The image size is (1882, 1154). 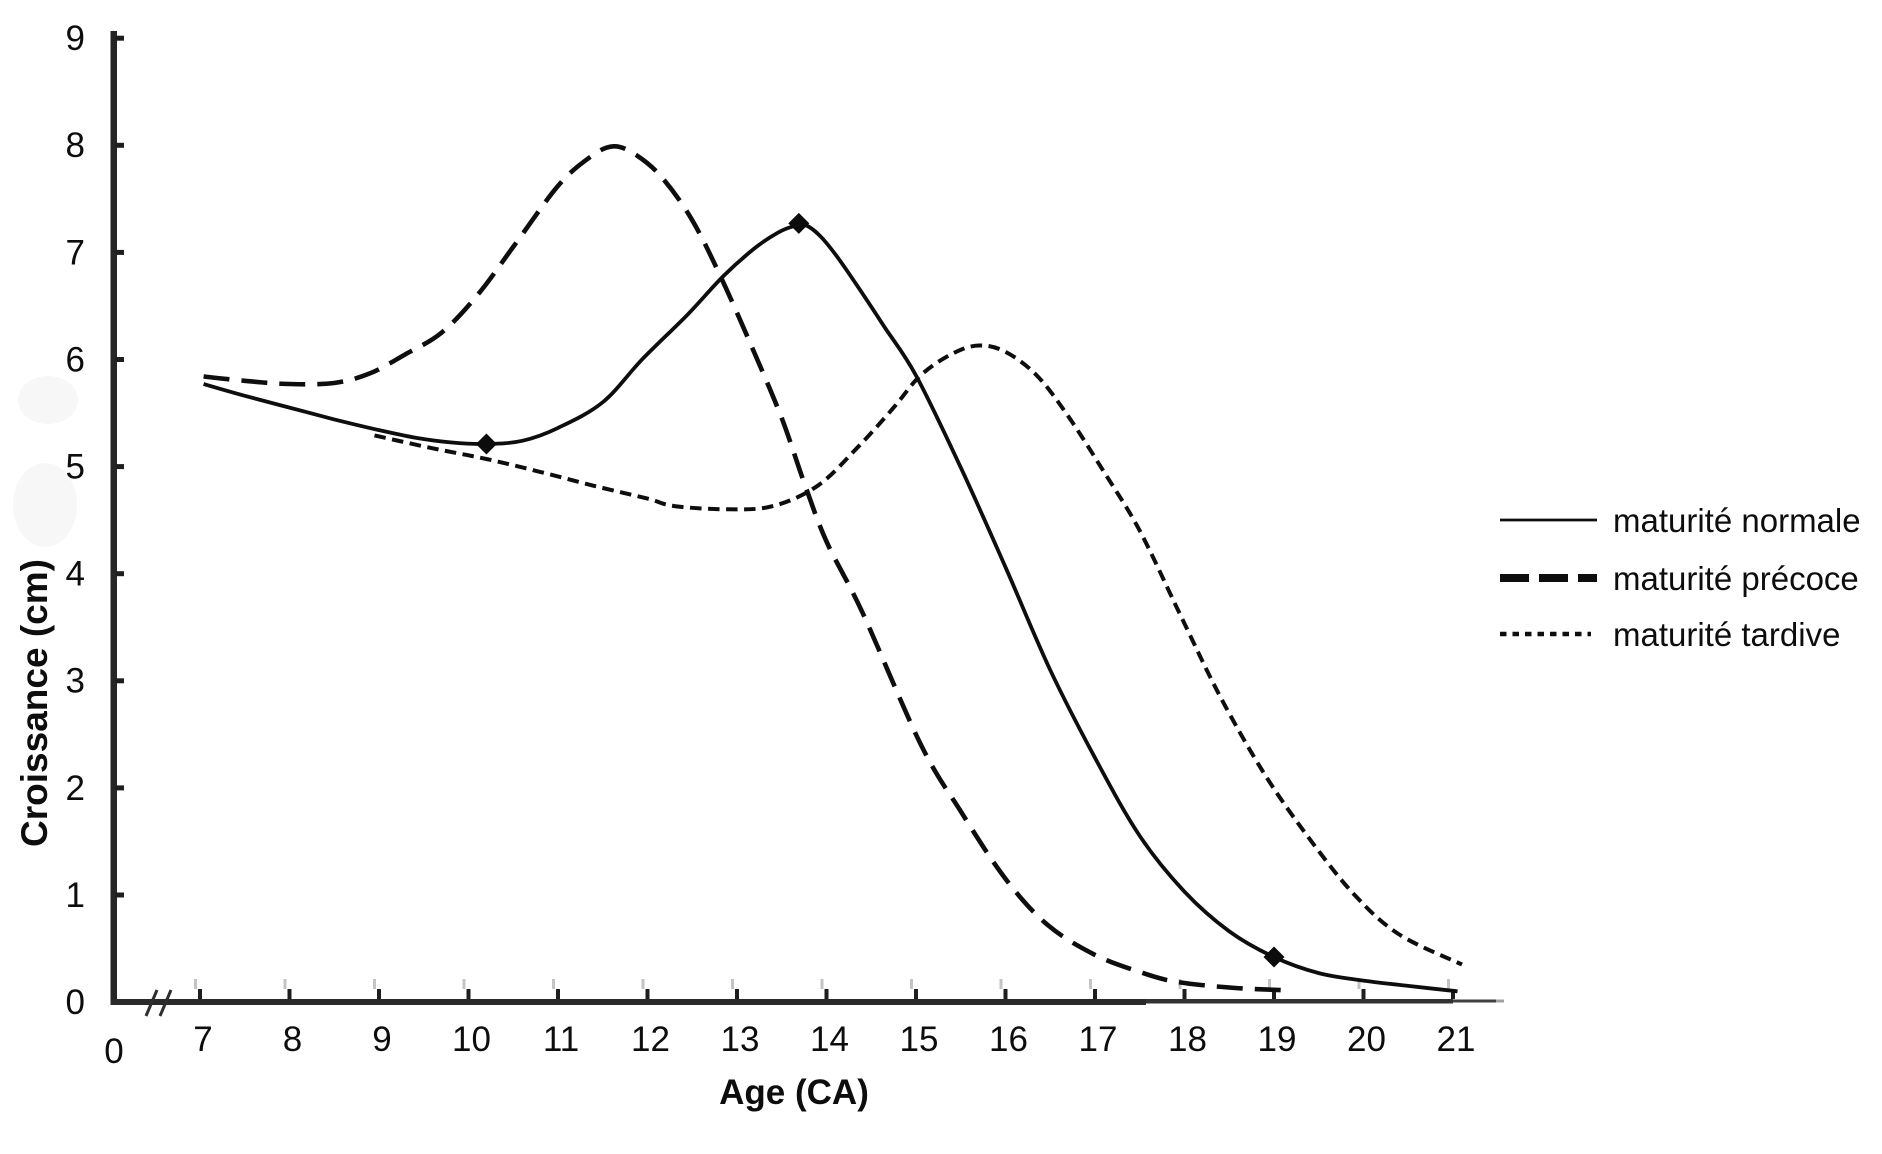 I want to click on svg-text: 4, so click(x=75, y=574).